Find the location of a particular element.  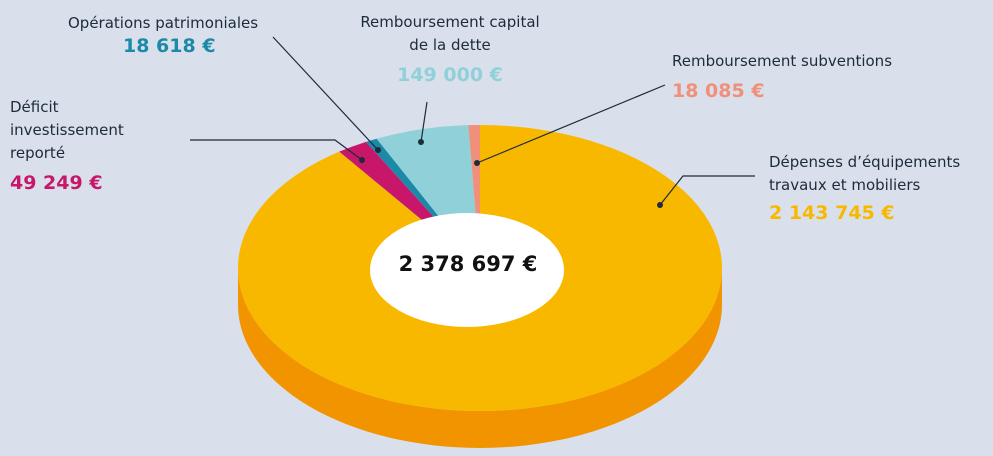

category-label: Remboursement subventions is located at coordinates (782, 61).